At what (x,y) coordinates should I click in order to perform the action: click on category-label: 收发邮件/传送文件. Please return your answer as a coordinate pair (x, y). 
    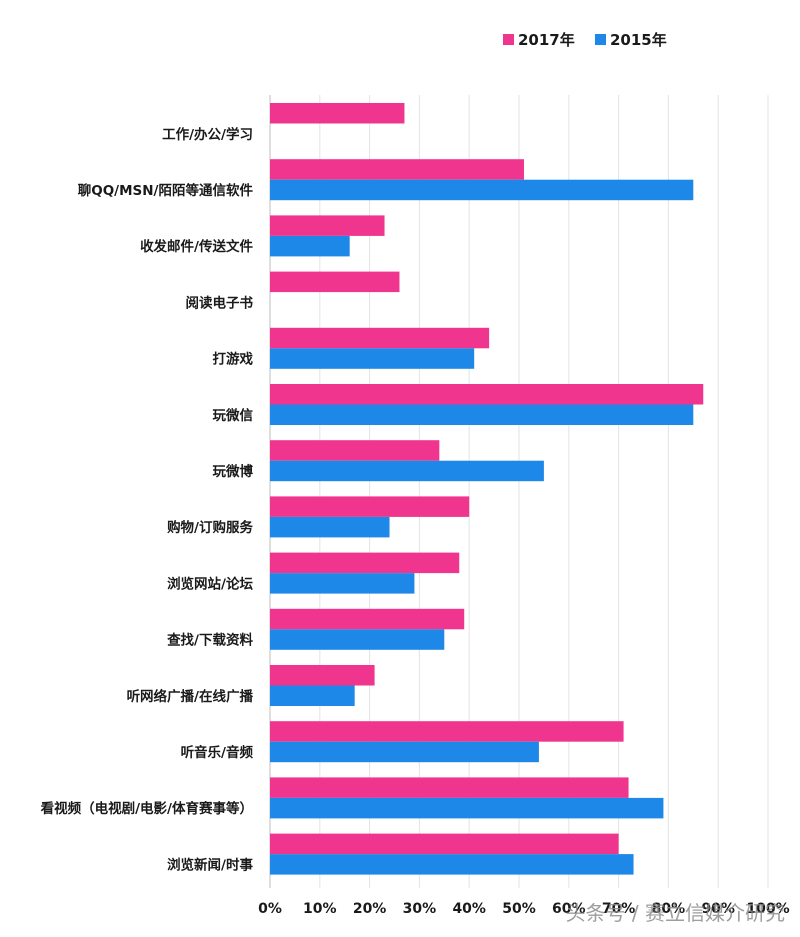
    Looking at the image, I should click on (196, 246).